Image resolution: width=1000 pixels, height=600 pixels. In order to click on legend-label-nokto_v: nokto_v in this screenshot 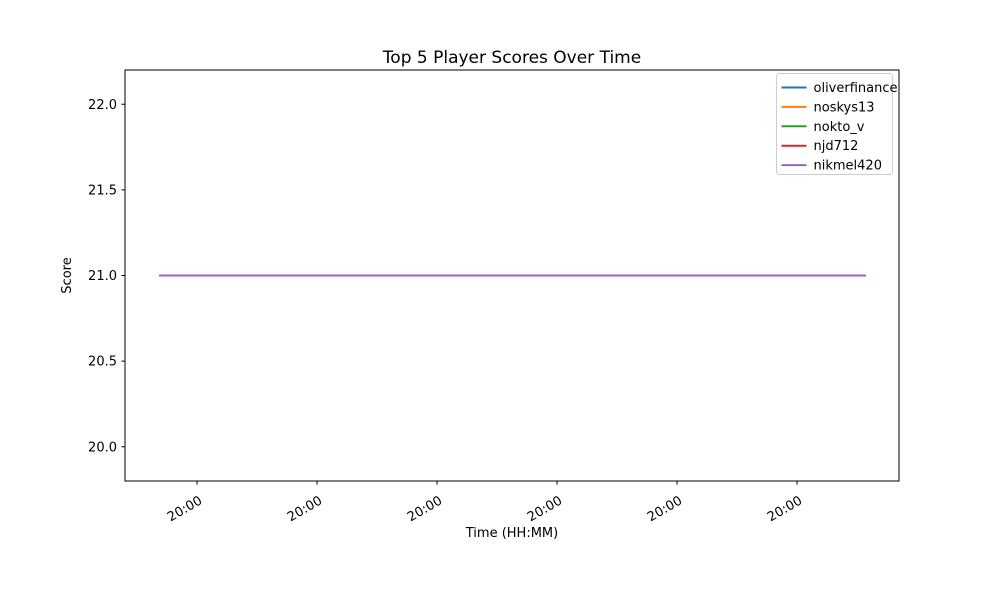, I will do `click(839, 127)`.